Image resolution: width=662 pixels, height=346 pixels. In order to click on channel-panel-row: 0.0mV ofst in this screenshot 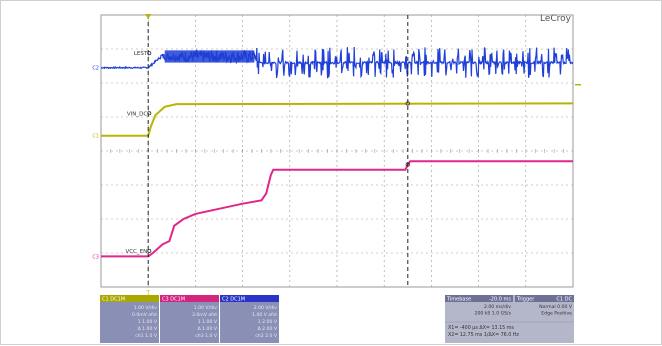, I will do `click(144, 315)`.